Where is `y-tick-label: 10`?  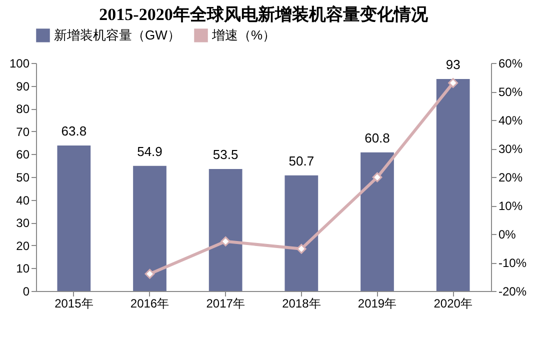
y-tick-label: 10 is located at coordinates (23, 269).